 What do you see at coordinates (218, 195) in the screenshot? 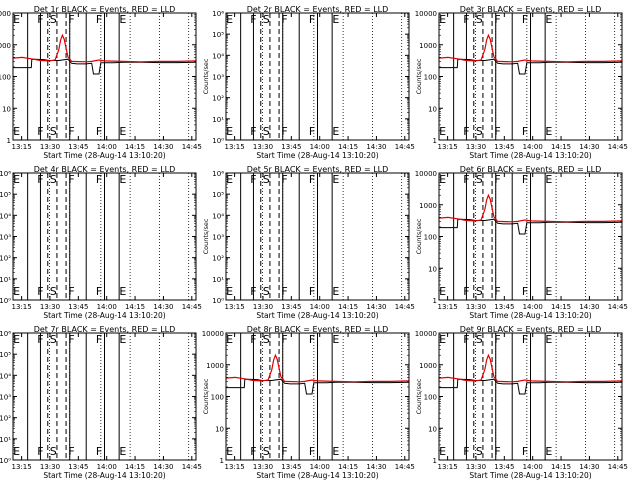
I see `y-tick-label: 10⁵` at bounding box center [218, 195].